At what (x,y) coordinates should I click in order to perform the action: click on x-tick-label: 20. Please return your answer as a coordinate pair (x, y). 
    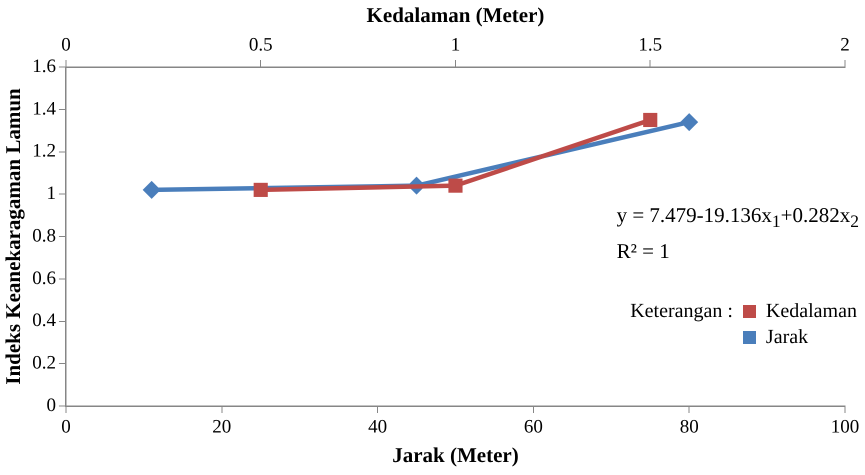
    Looking at the image, I should click on (222, 427).